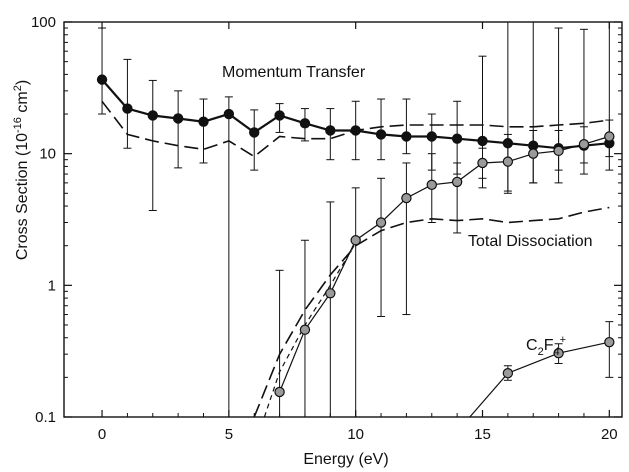 Image resolution: width=629 pixels, height=472 pixels. What do you see at coordinates (52, 285) in the screenshot?
I see `y-tick-label: 1` at bounding box center [52, 285].